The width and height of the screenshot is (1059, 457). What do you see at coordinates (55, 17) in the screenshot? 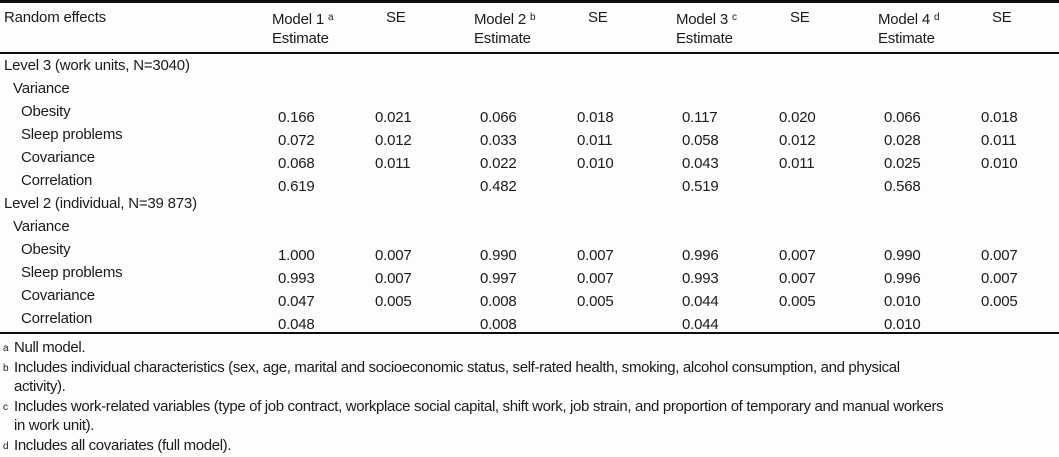
I see `column-header-random-effects: Random effects` at bounding box center [55, 17].